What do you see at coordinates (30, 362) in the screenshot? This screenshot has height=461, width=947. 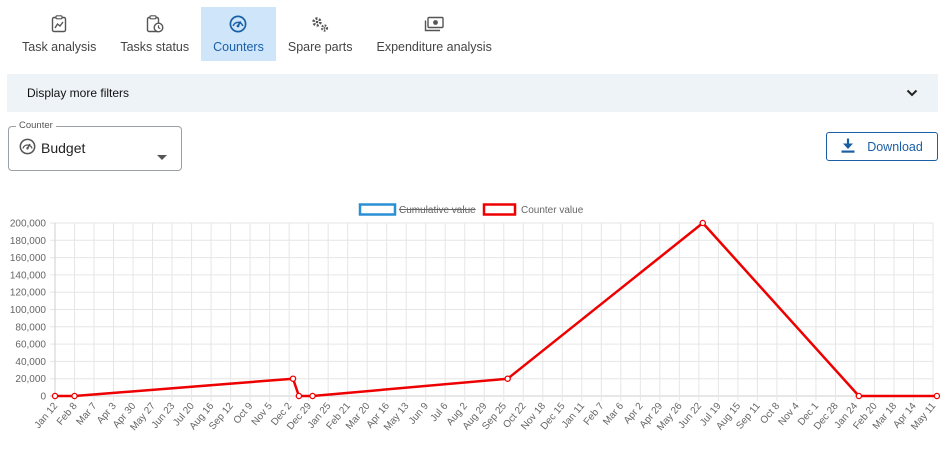 I see `y-tick-label: 40,000` at bounding box center [30, 362].